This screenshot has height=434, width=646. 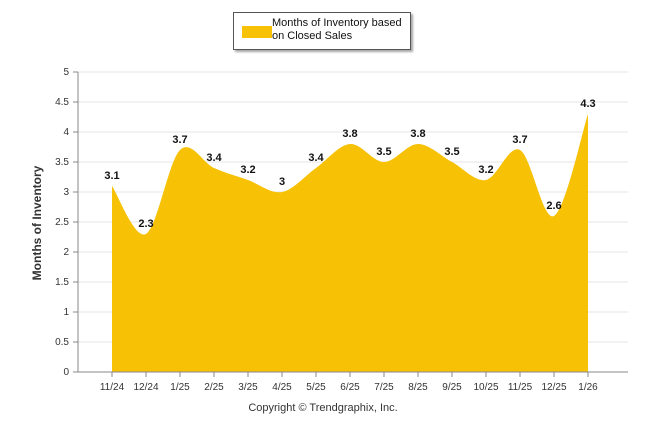 What do you see at coordinates (316, 387) in the screenshot?
I see `x-tick-label: 5/25` at bounding box center [316, 387].